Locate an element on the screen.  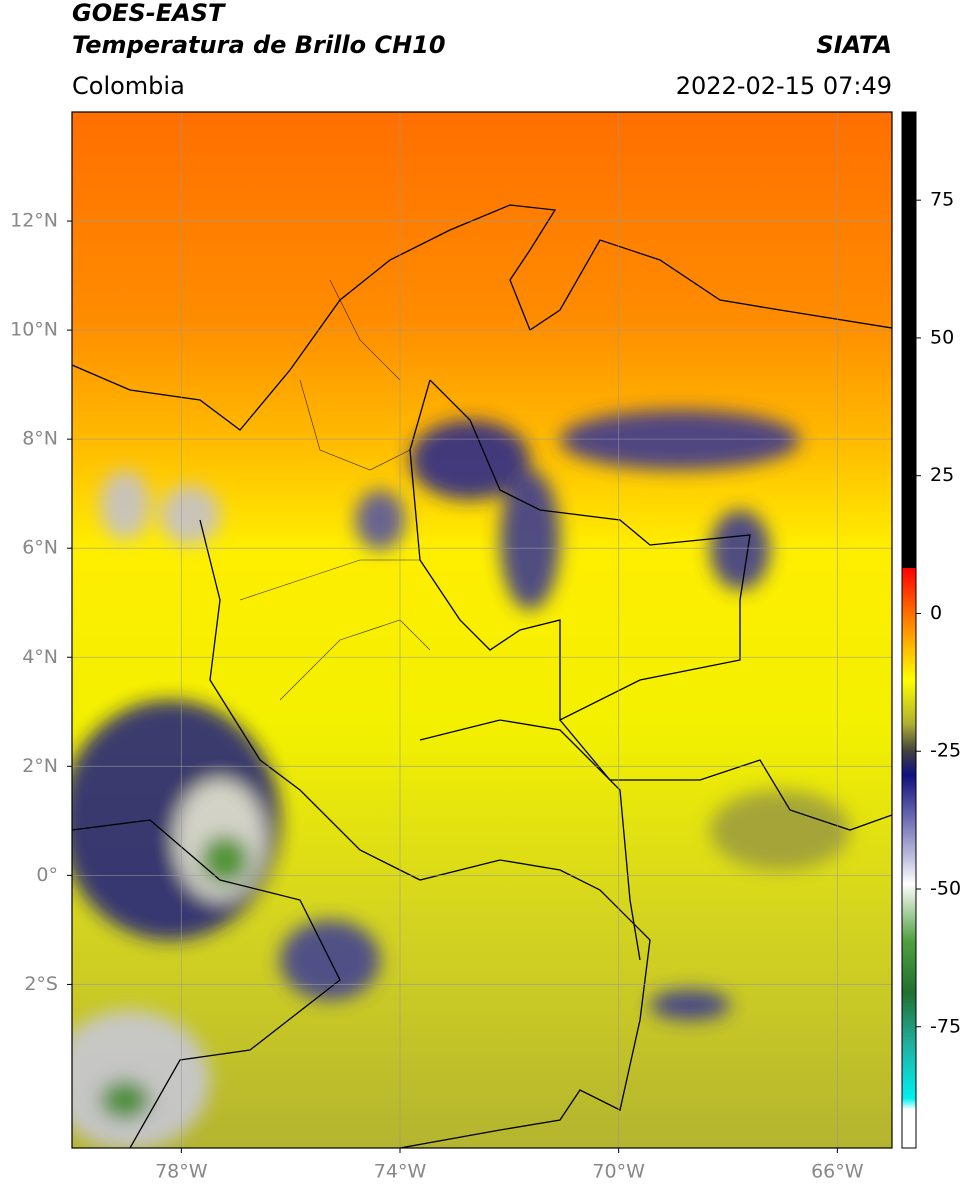
y-tick-label: 4°N is located at coordinates (40, 657).